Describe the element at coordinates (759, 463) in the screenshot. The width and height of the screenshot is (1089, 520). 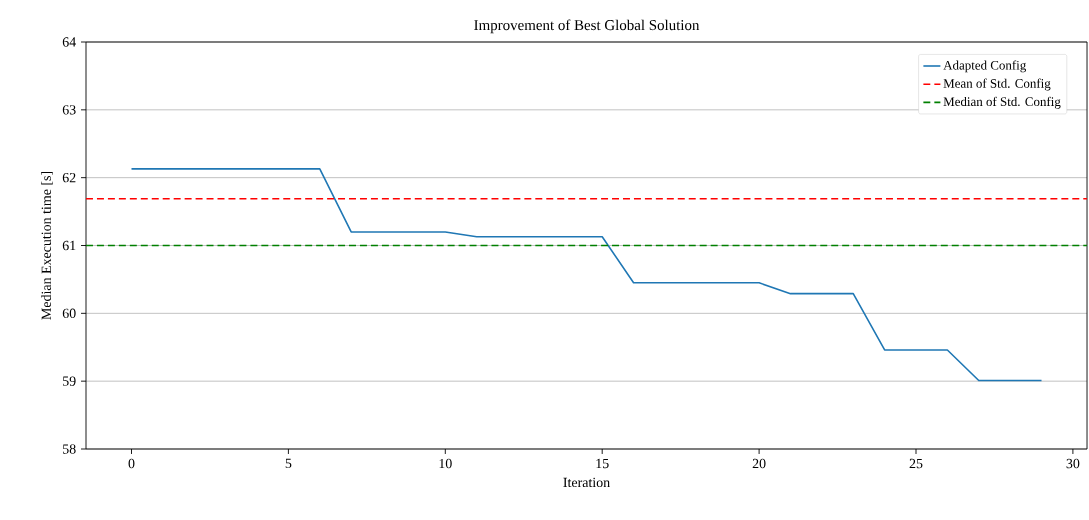
I see `x-tick-label: 20` at that location.